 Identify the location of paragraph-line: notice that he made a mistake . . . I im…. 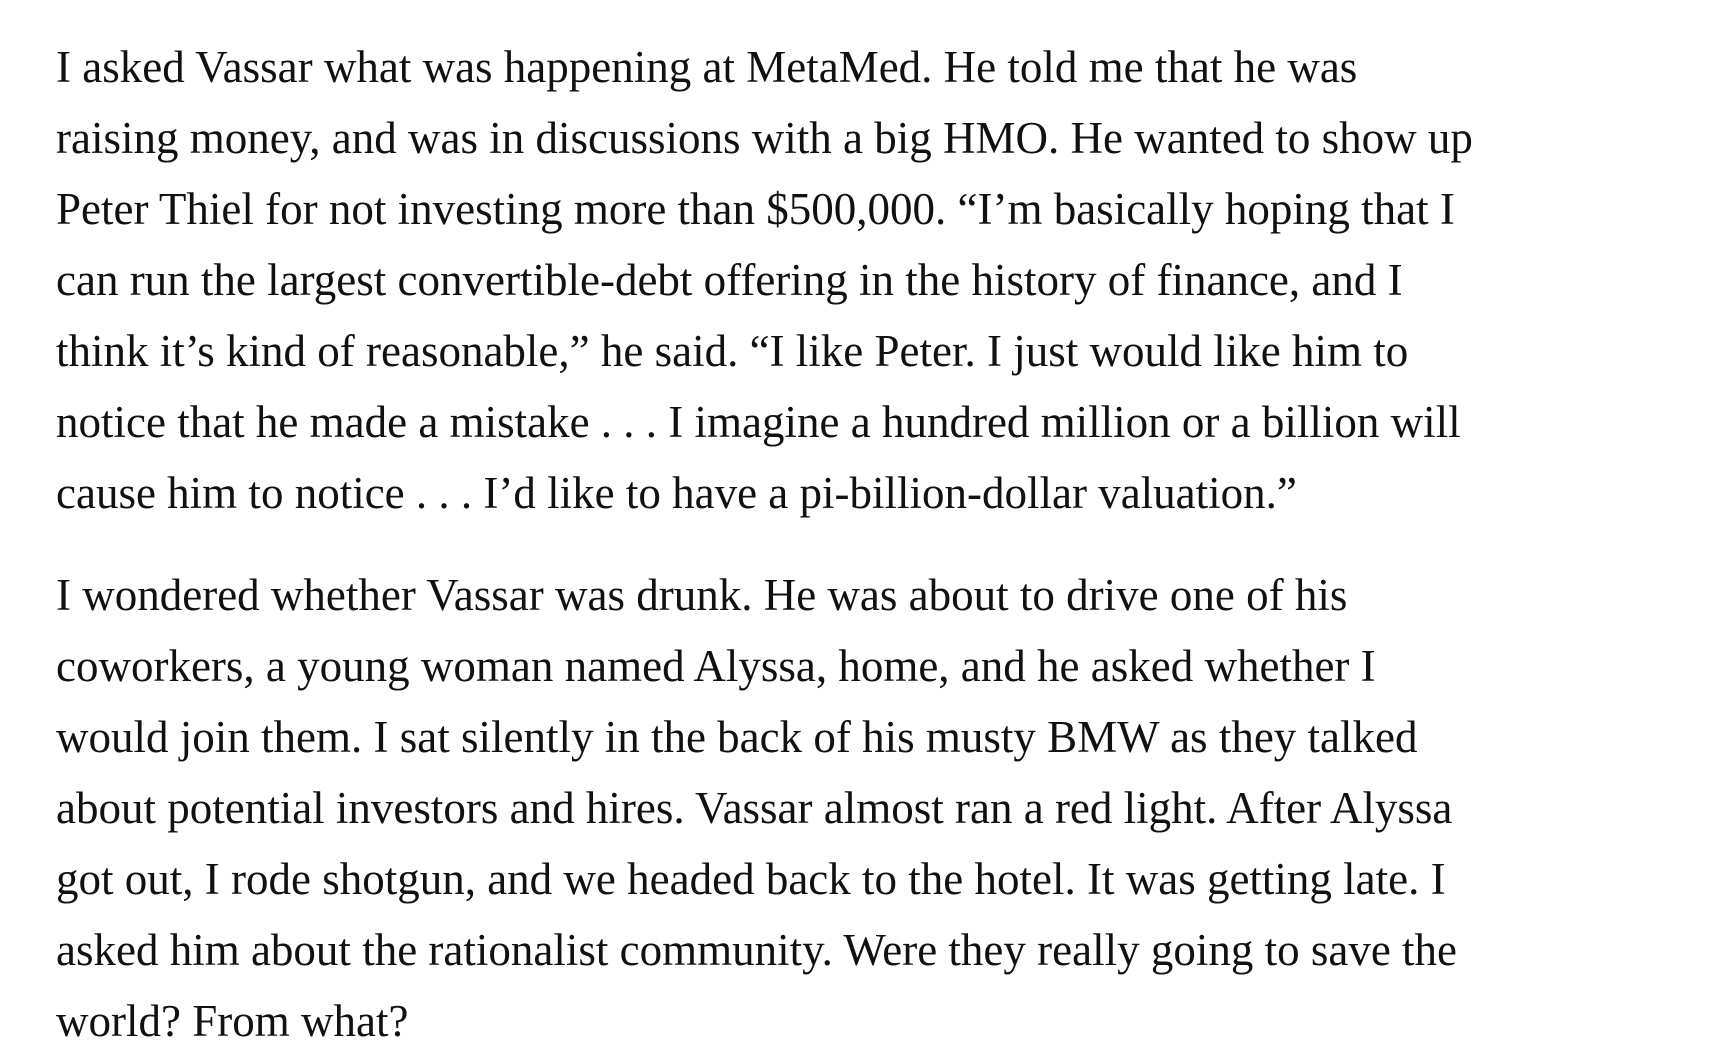
(758, 422).